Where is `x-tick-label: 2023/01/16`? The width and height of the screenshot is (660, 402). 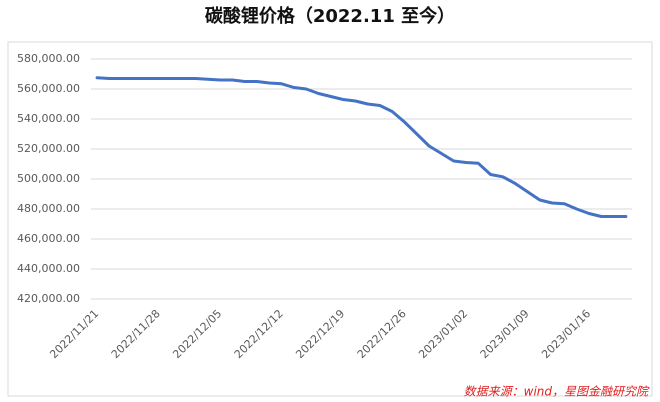
x-tick-label: 2023/01/16 is located at coordinates (566, 334).